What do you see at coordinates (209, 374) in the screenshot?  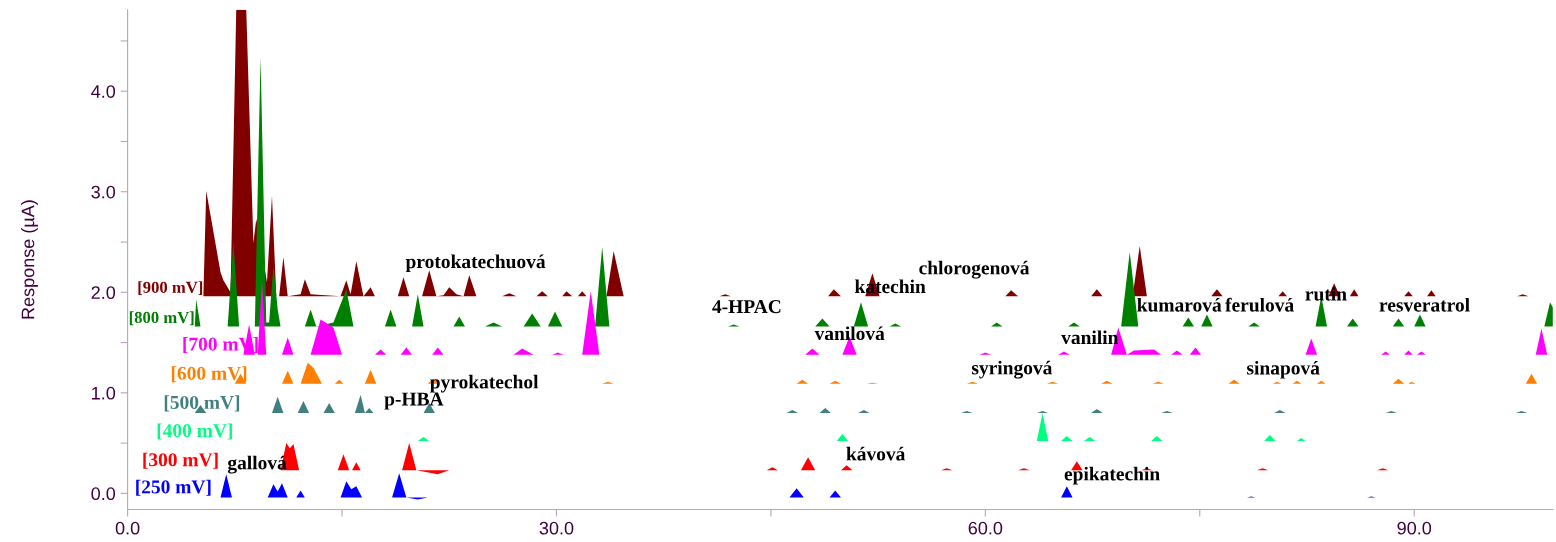 I see `series-label: [600 mV]` at bounding box center [209, 374].